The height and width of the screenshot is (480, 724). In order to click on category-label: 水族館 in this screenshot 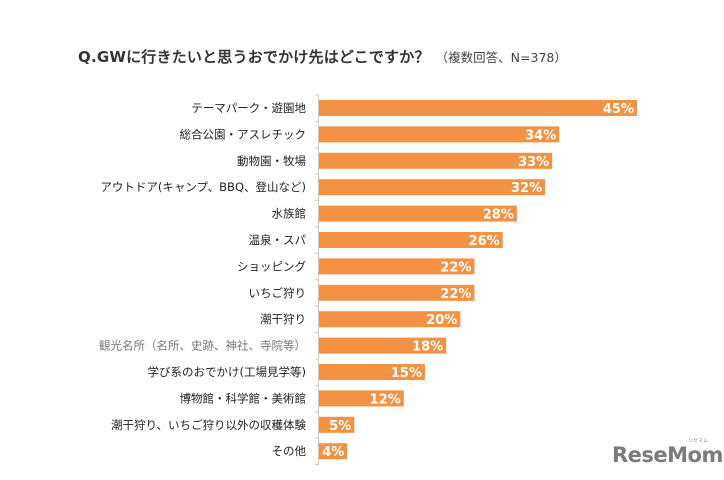, I will do `click(289, 214)`.